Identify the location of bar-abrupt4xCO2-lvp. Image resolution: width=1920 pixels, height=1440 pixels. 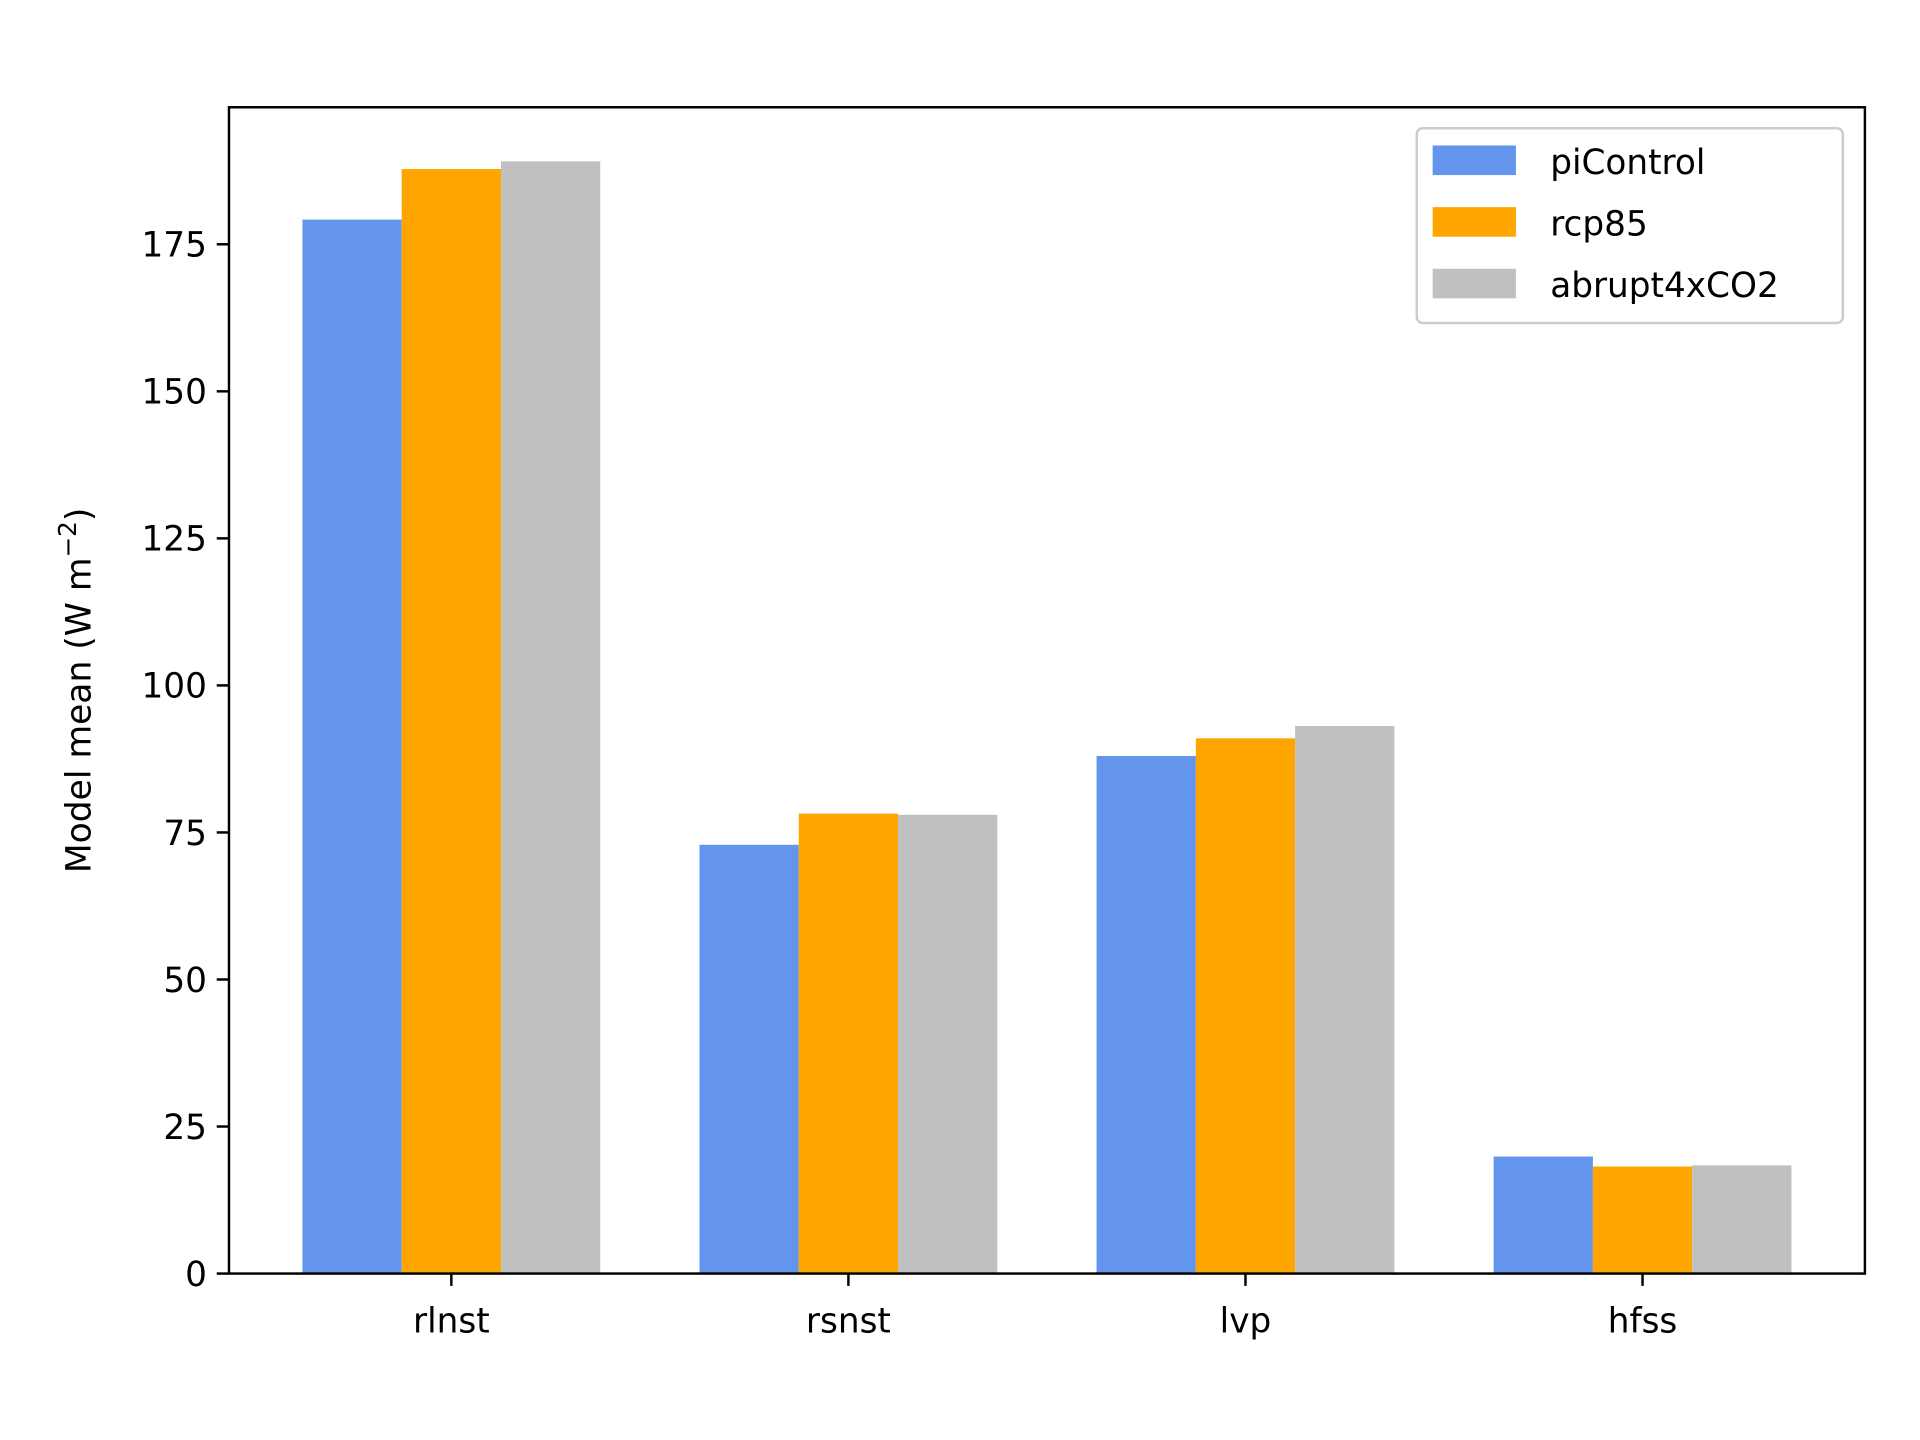
(1345, 999).